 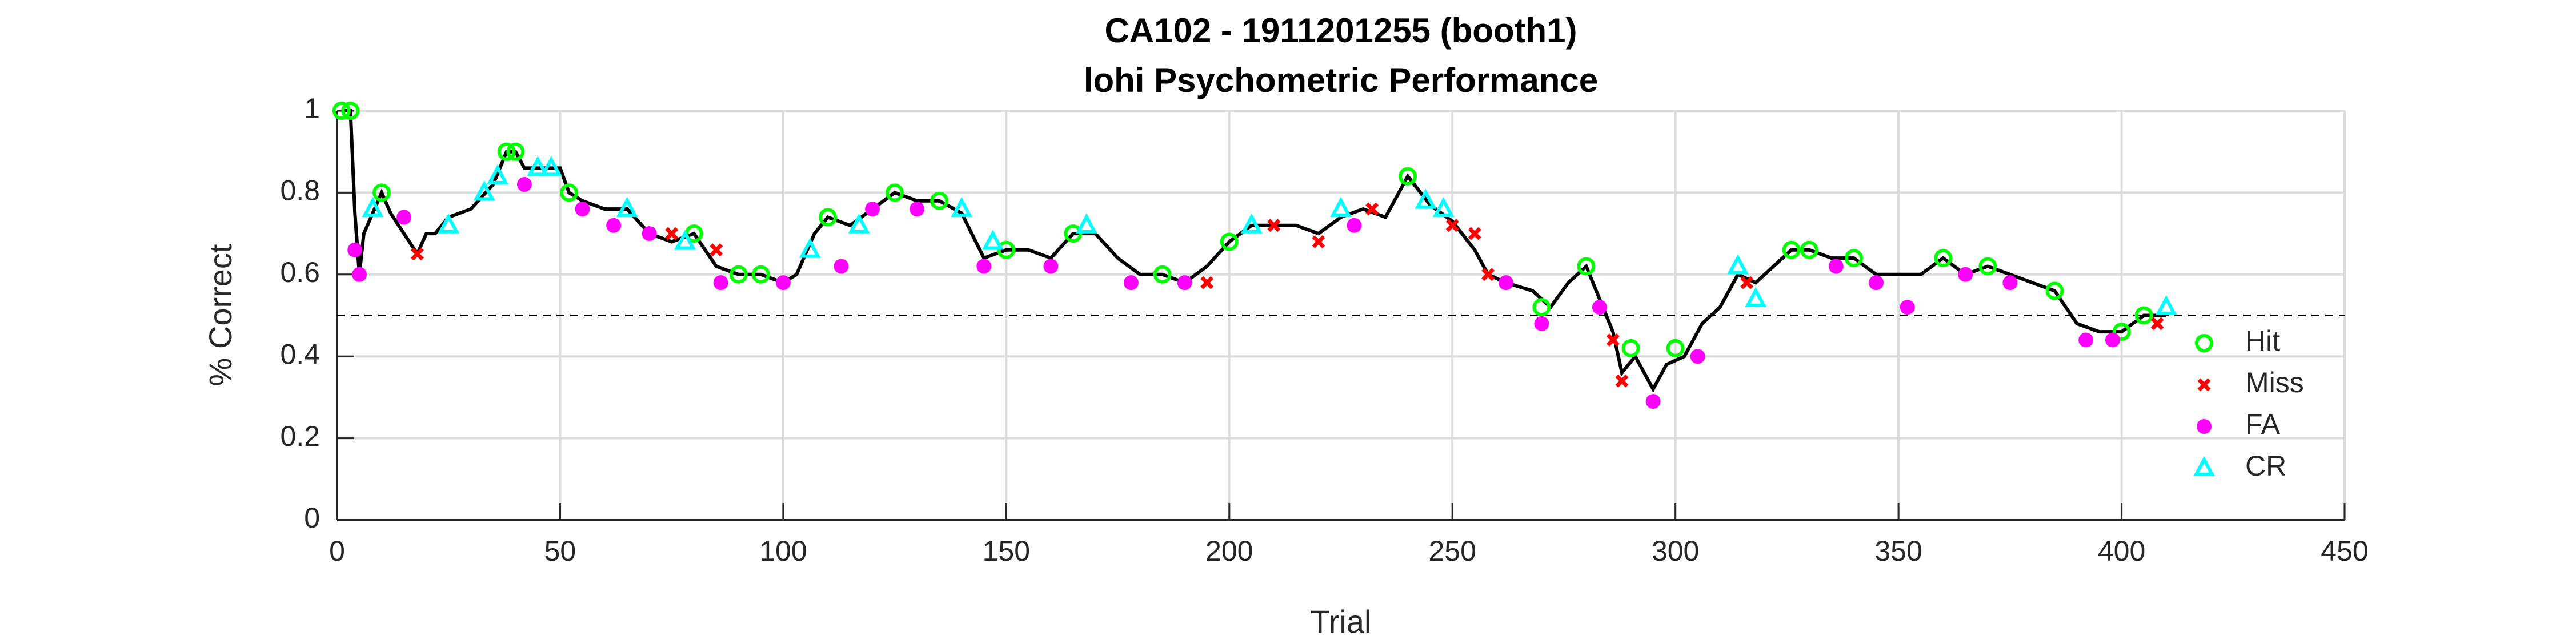 I want to click on legend-label: Hit, so click(x=2262, y=341).